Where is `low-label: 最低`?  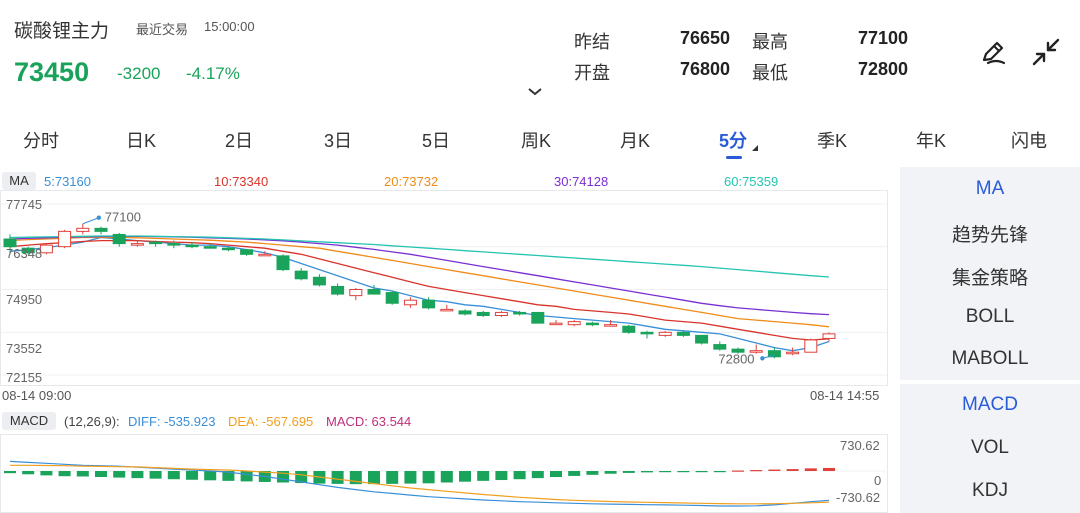 low-label: 最低 is located at coordinates (770, 73).